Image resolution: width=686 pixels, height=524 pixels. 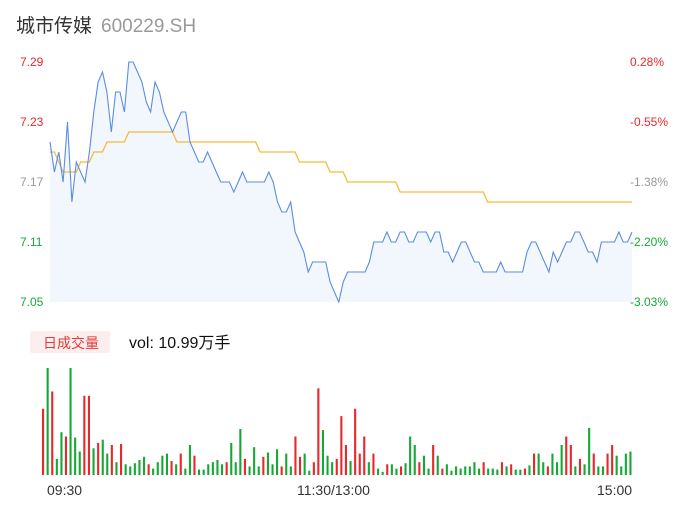 I want to click on y-tick-label-left: 7.23, so click(x=32, y=122).